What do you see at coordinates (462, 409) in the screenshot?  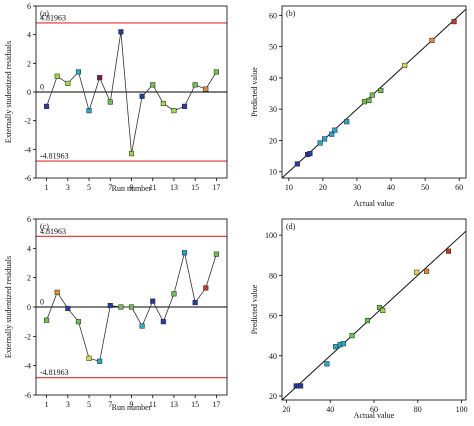 I see `x-tick-label: 100` at bounding box center [462, 409].